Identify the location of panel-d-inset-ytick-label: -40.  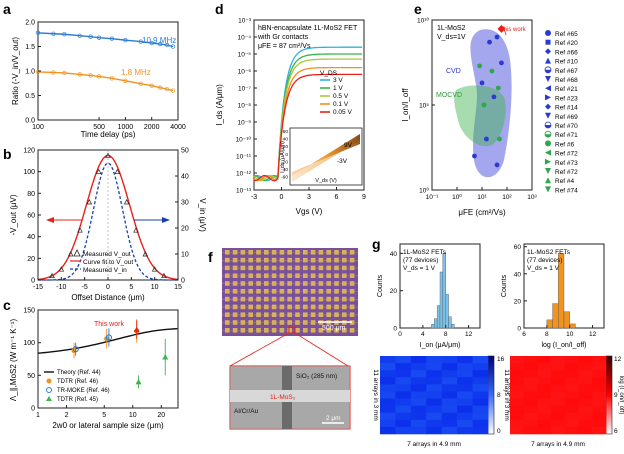
(284, 170).